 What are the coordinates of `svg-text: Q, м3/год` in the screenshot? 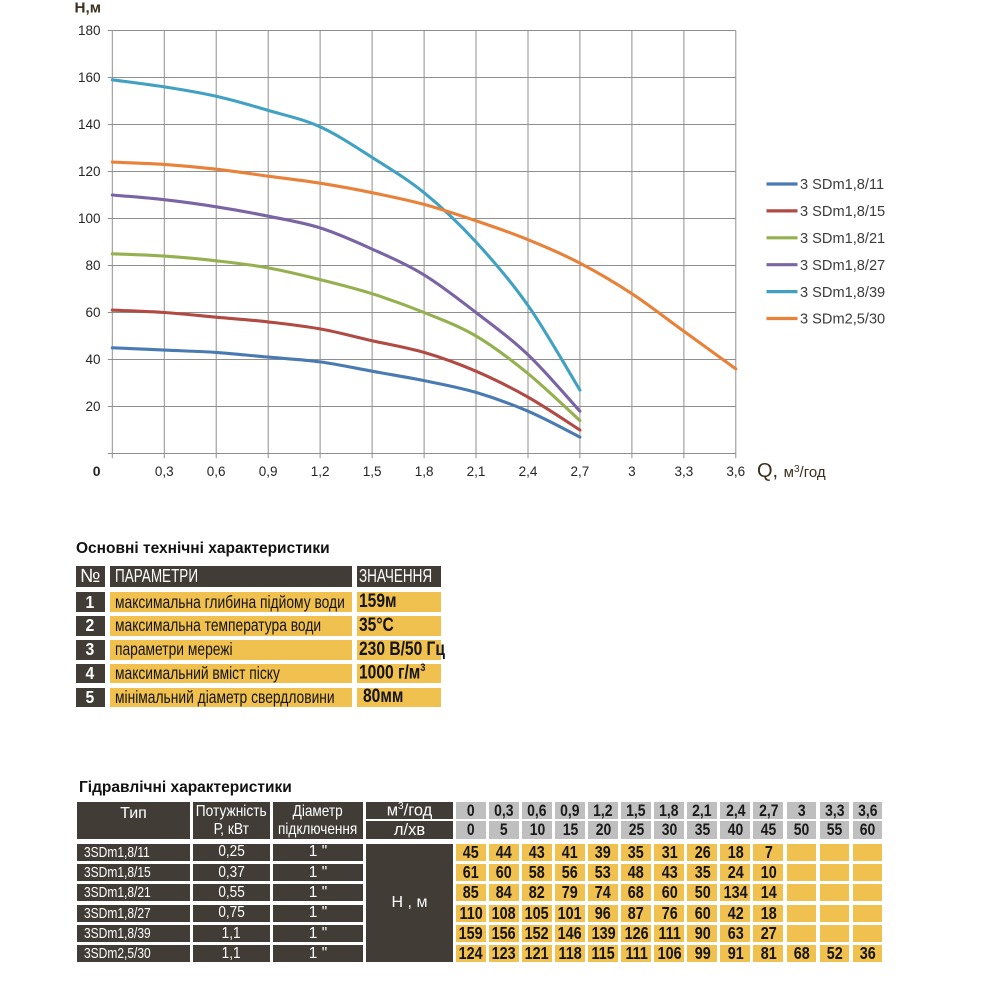 It's located at (791, 471).